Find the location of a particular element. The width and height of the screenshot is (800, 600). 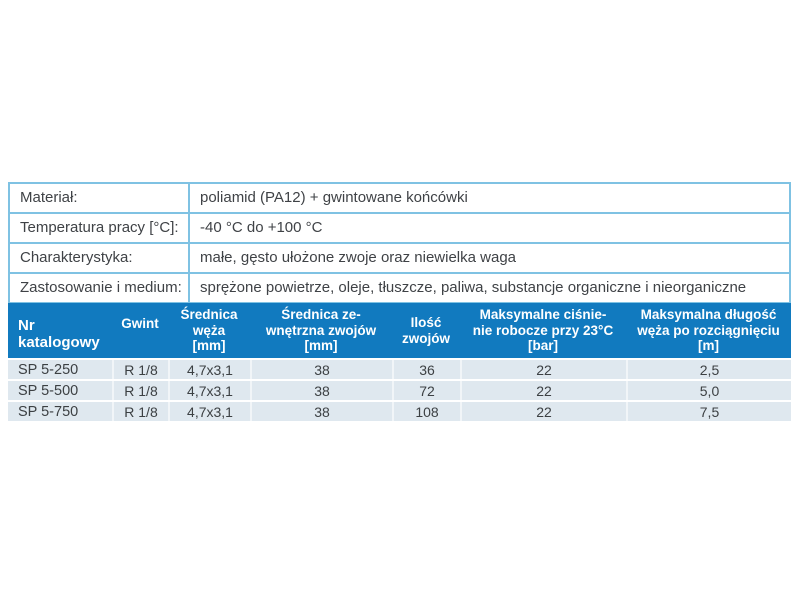

info-value-material: poliamid (PA12) + gwintowane końcówki is located at coordinates (489, 198).